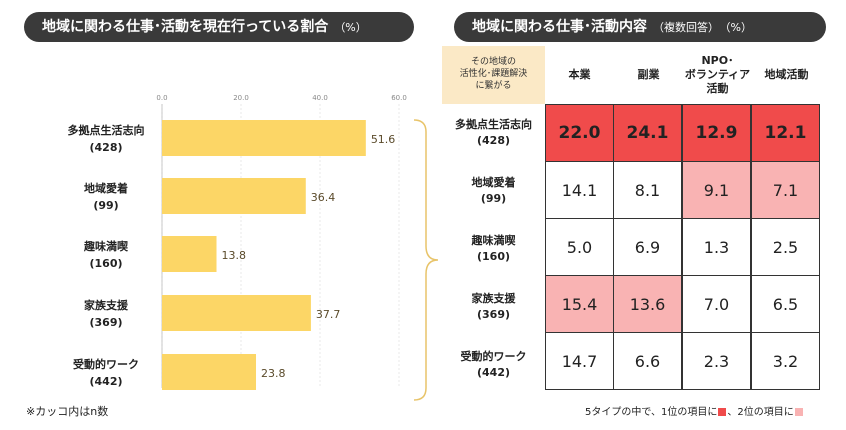 Image resolution: width=846 pixels, height=430 pixels. What do you see at coordinates (647, 190) in the screenshot?
I see `table-cell: 8.1` at bounding box center [647, 190].